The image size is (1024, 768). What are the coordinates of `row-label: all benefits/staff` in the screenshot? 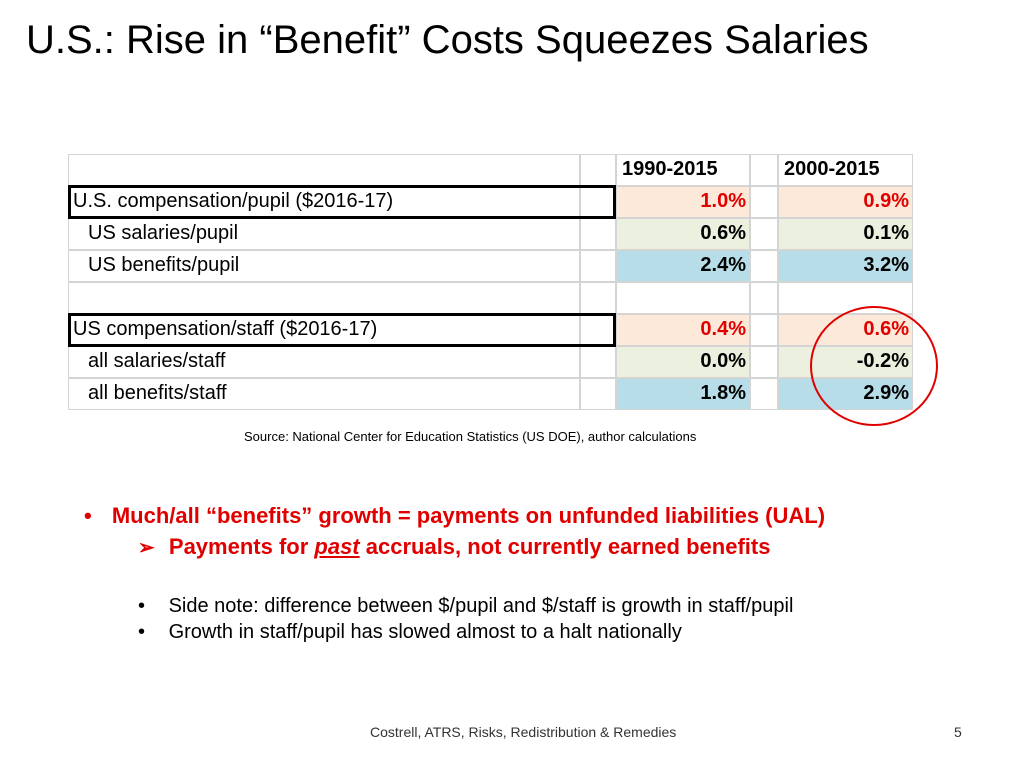 It's located at (157, 393).